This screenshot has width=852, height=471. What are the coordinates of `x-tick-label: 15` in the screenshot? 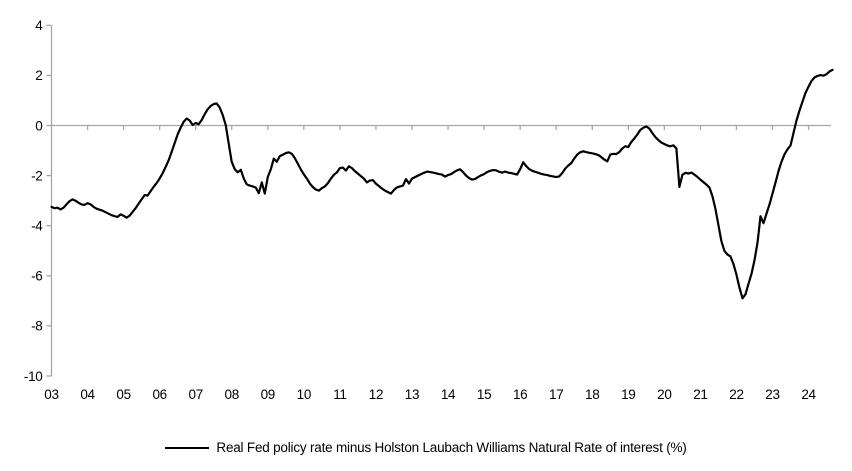 It's located at (484, 394).